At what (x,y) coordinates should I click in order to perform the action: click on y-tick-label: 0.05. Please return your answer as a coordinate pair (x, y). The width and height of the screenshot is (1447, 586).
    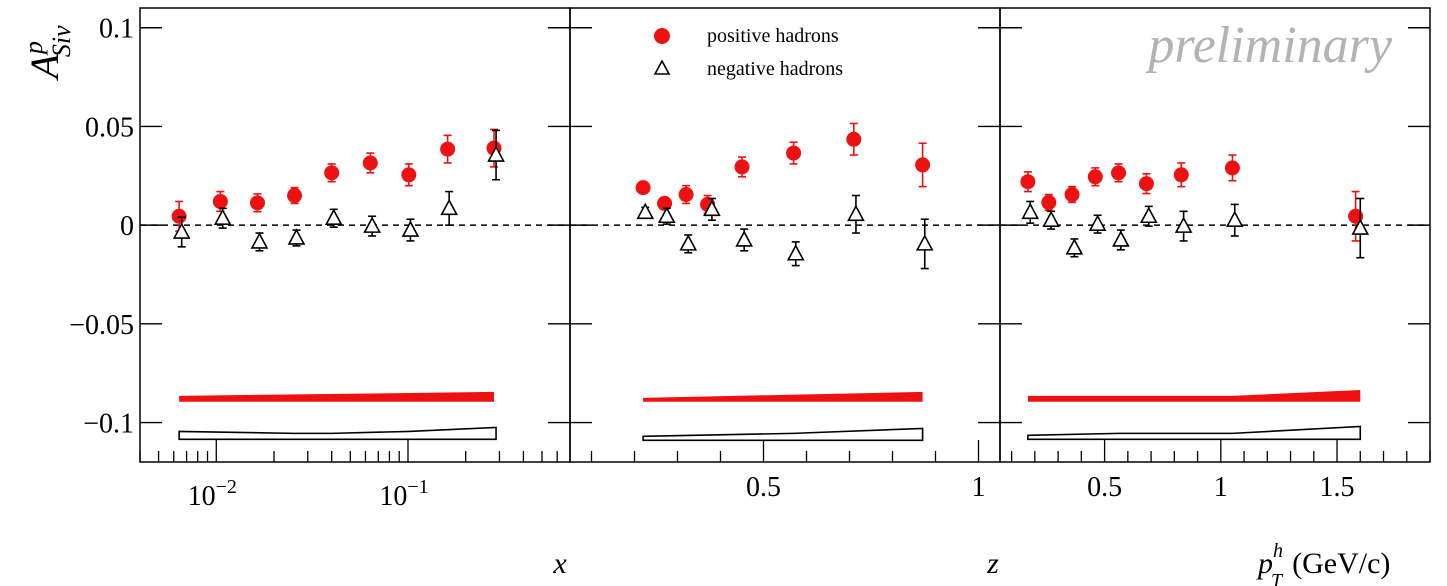
    Looking at the image, I should click on (109, 127).